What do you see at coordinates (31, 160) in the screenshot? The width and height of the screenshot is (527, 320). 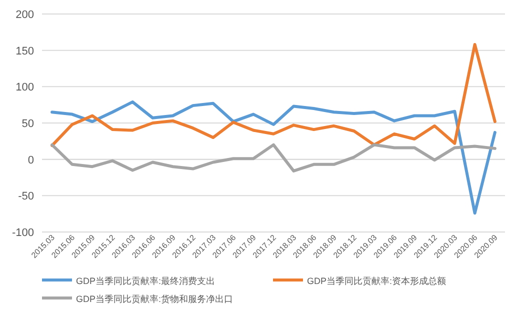 I see `y-tick-label: 0` at bounding box center [31, 160].